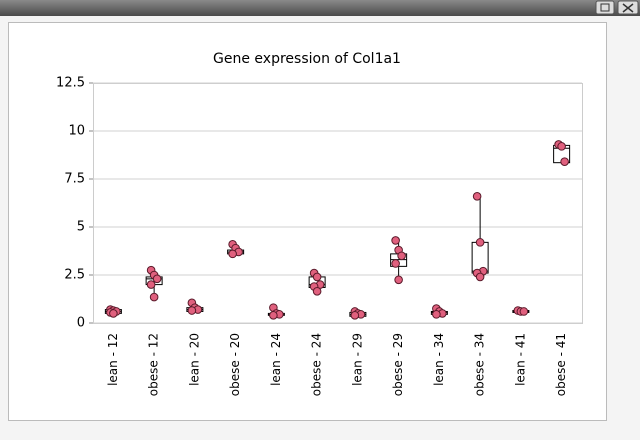  What do you see at coordinates (235, 364) in the screenshot?
I see `x-tick-label: obese - 20` at bounding box center [235, 364].